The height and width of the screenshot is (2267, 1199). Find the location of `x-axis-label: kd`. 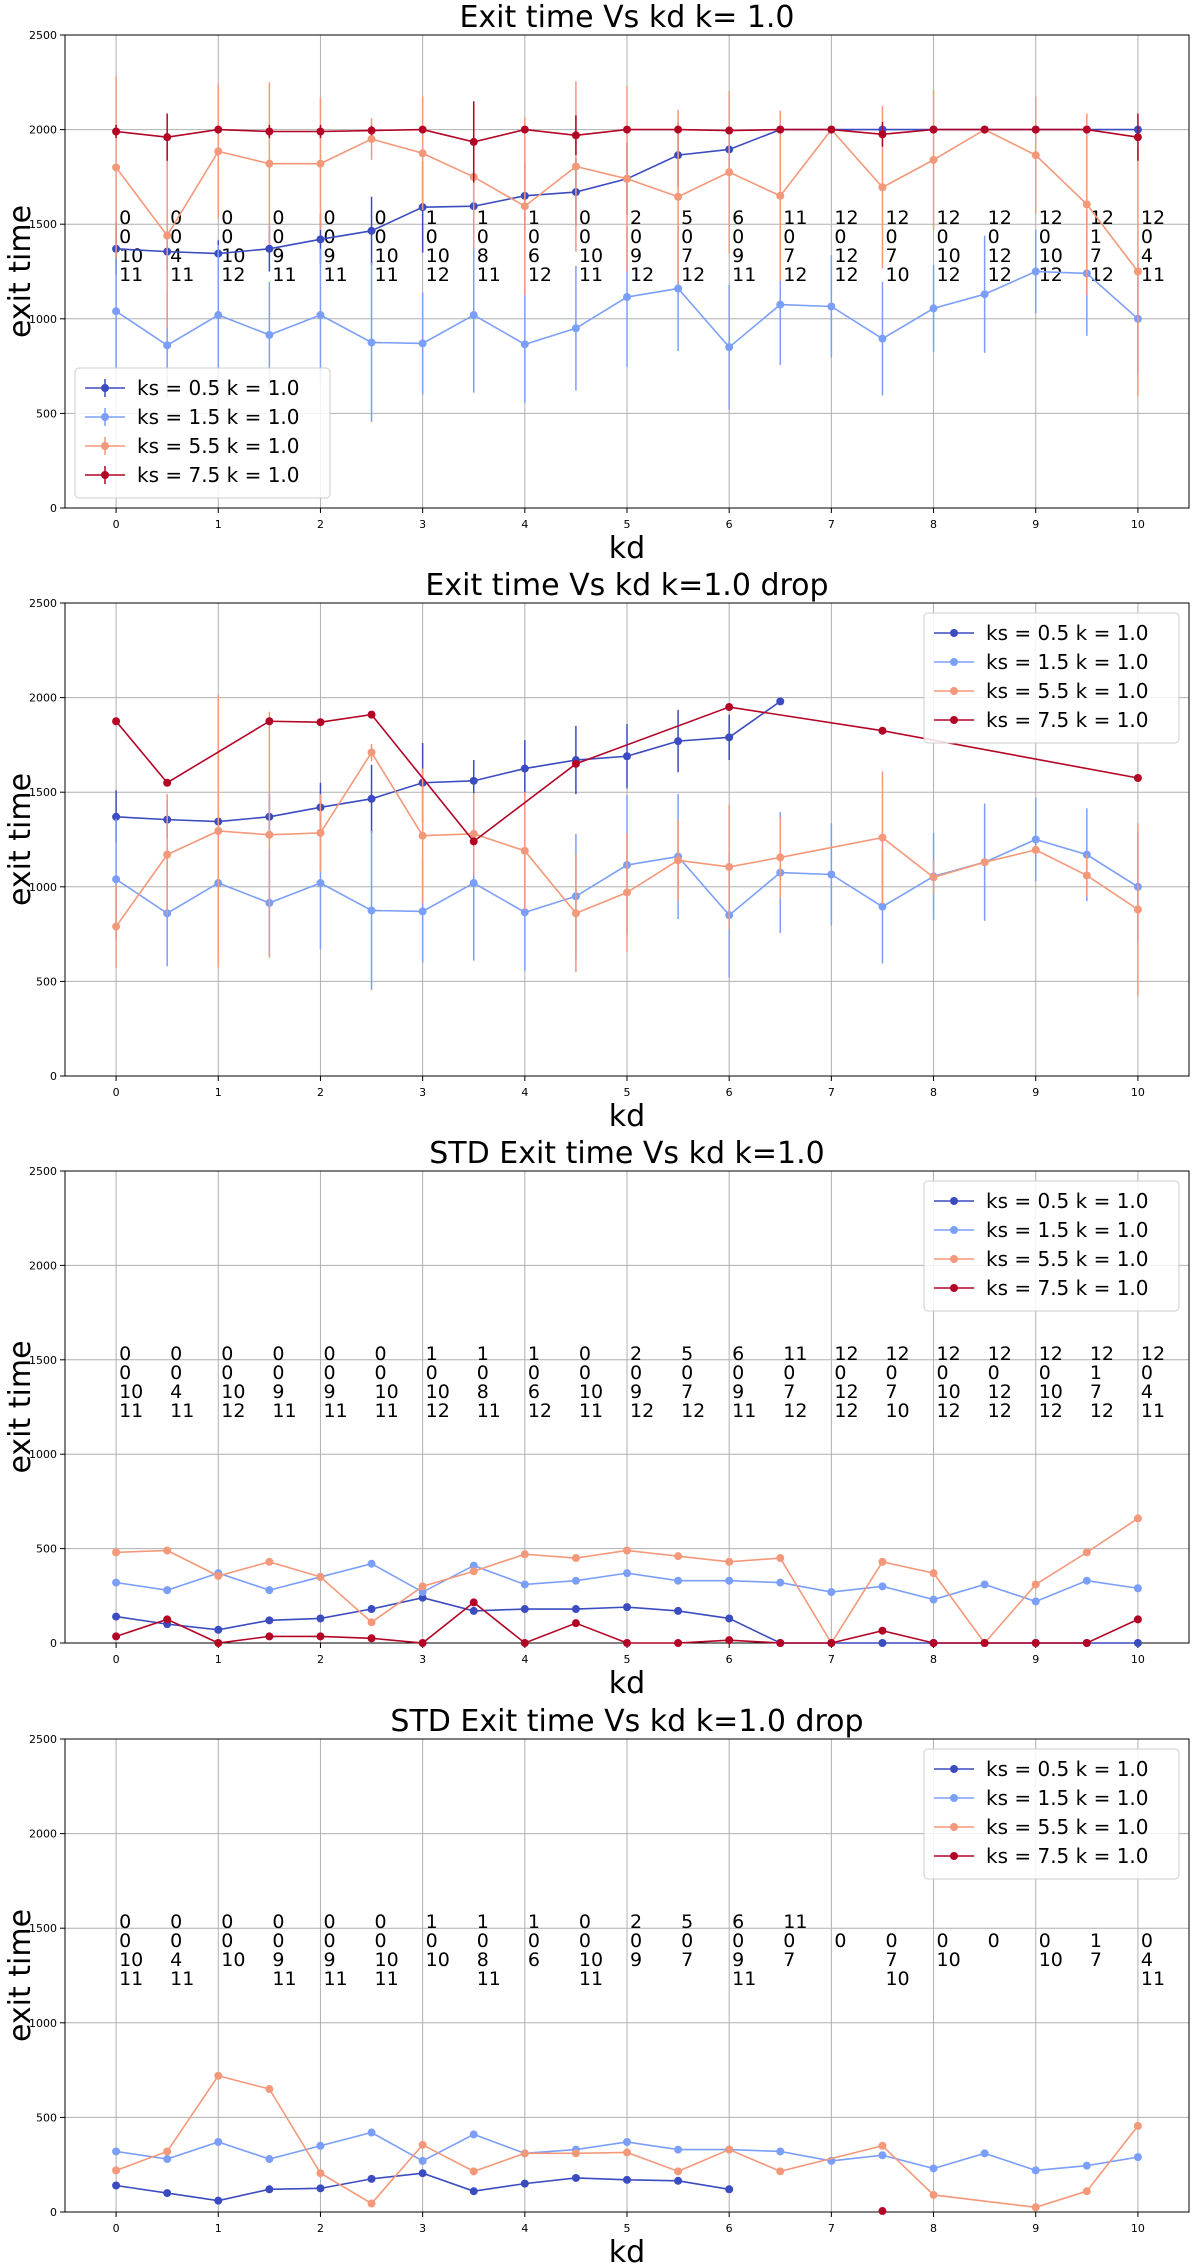

x-axis-label: kd is located at coordinates (627, 1116).